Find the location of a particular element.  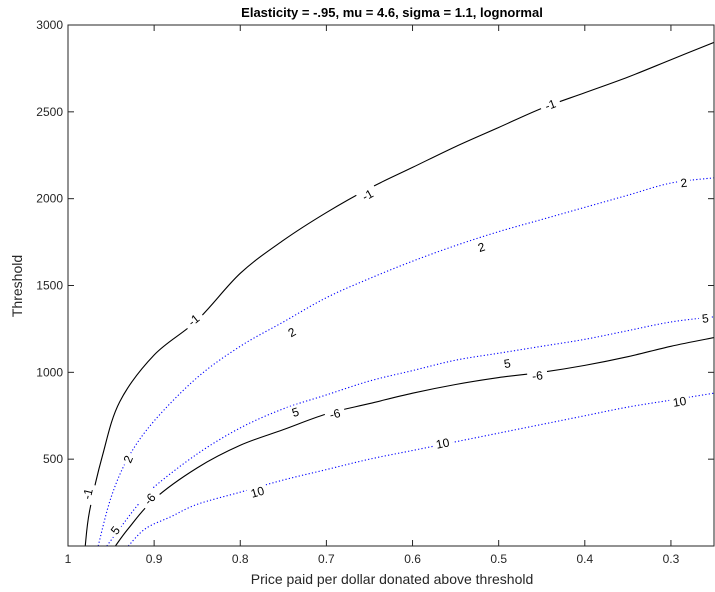

x-tick-label: 1 is located at coordinates (68, 559).